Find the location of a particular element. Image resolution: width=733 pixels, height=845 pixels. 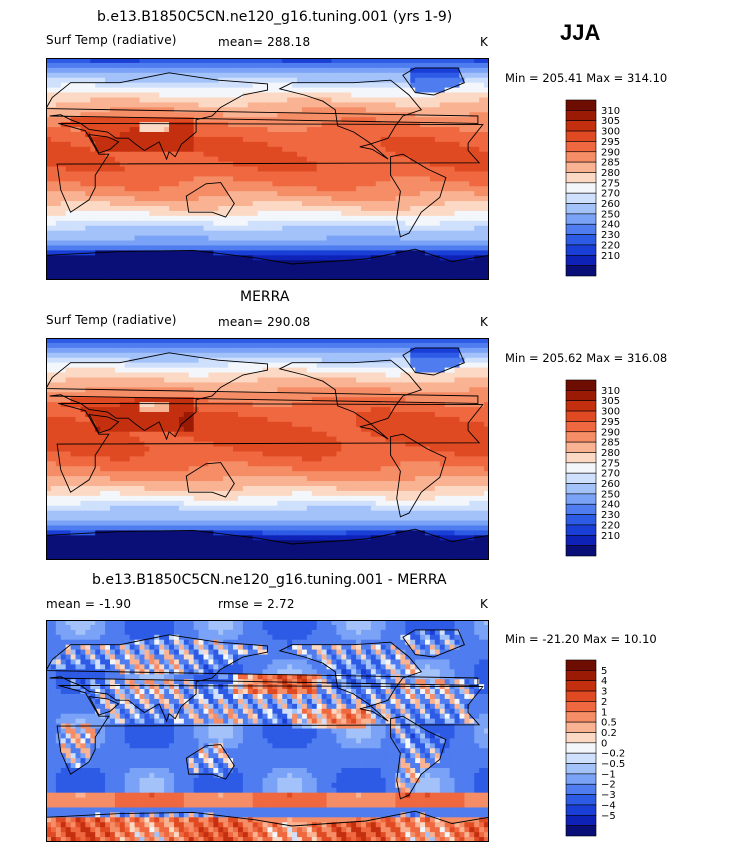

coastline-northAmerica is located at coordinates (350, 119).